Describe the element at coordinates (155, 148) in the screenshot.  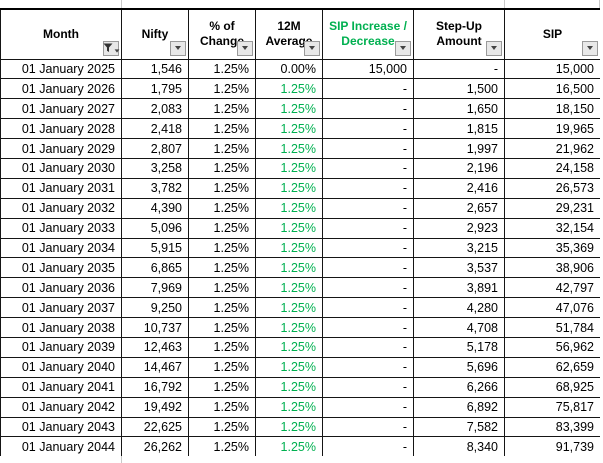
I see `cell-nifty: 2,807` at that location.